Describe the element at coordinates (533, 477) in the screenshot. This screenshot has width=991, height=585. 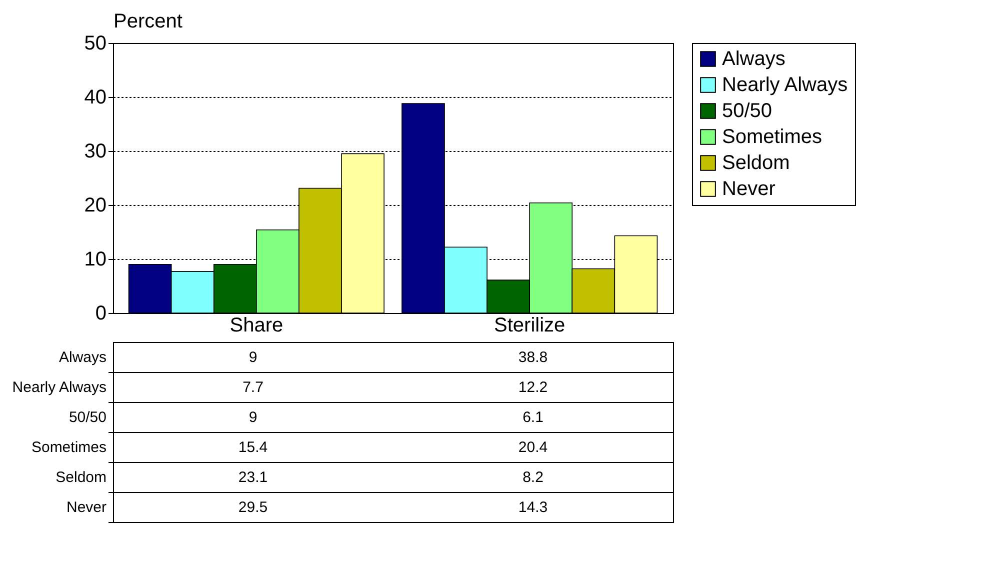
I see `data-label: 8.2` at that location.